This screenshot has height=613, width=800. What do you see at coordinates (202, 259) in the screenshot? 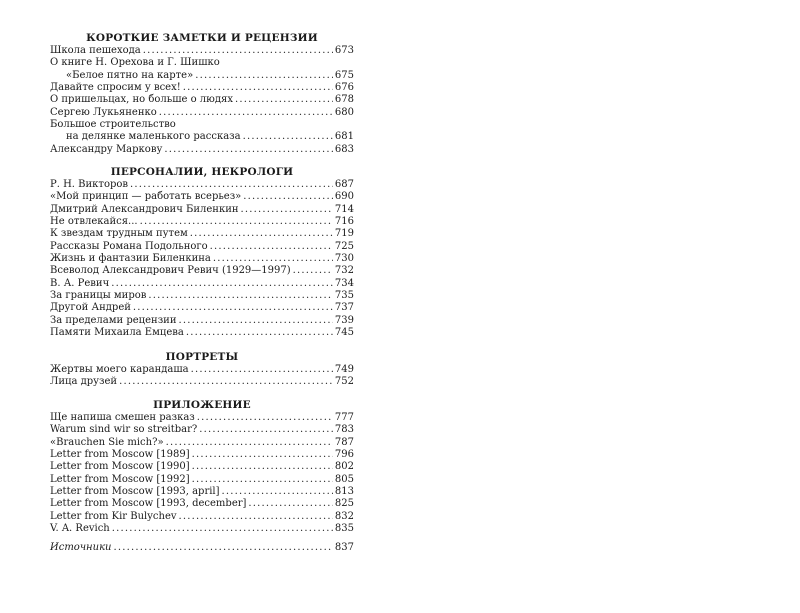
I see `toc-entry: Жизнь и фантазии Биленкина 730` at bounding box center [202, 259].